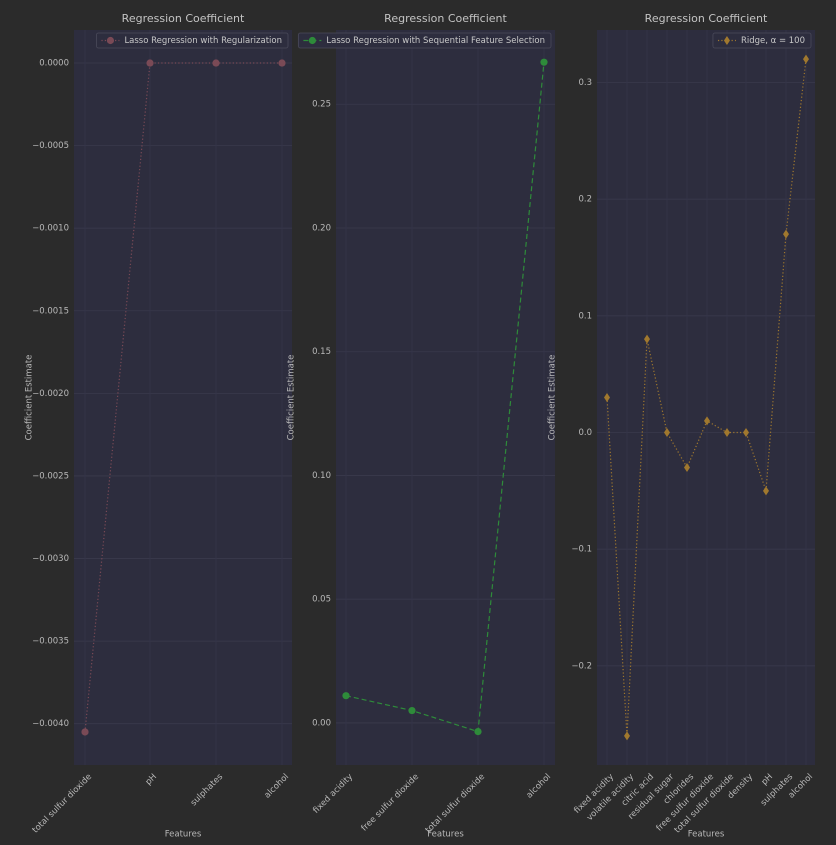 This screenshot has width=836, height=845. I want to click on y-tick-label: 0.1, so click(585, 316).